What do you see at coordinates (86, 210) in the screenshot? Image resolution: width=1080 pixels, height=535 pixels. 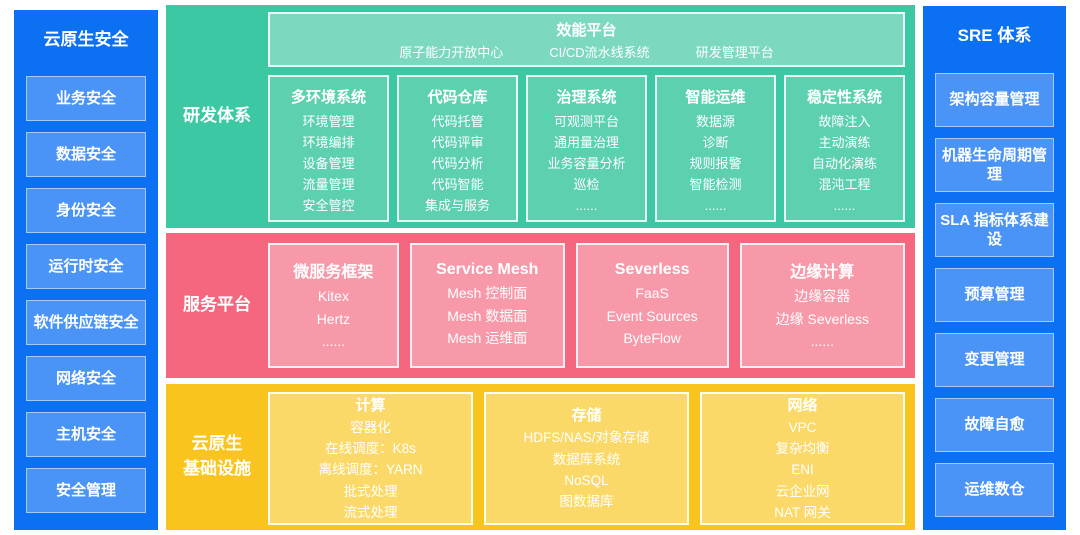 I see `security-item-identity: 身份安全` at bounding box center [86, 210].